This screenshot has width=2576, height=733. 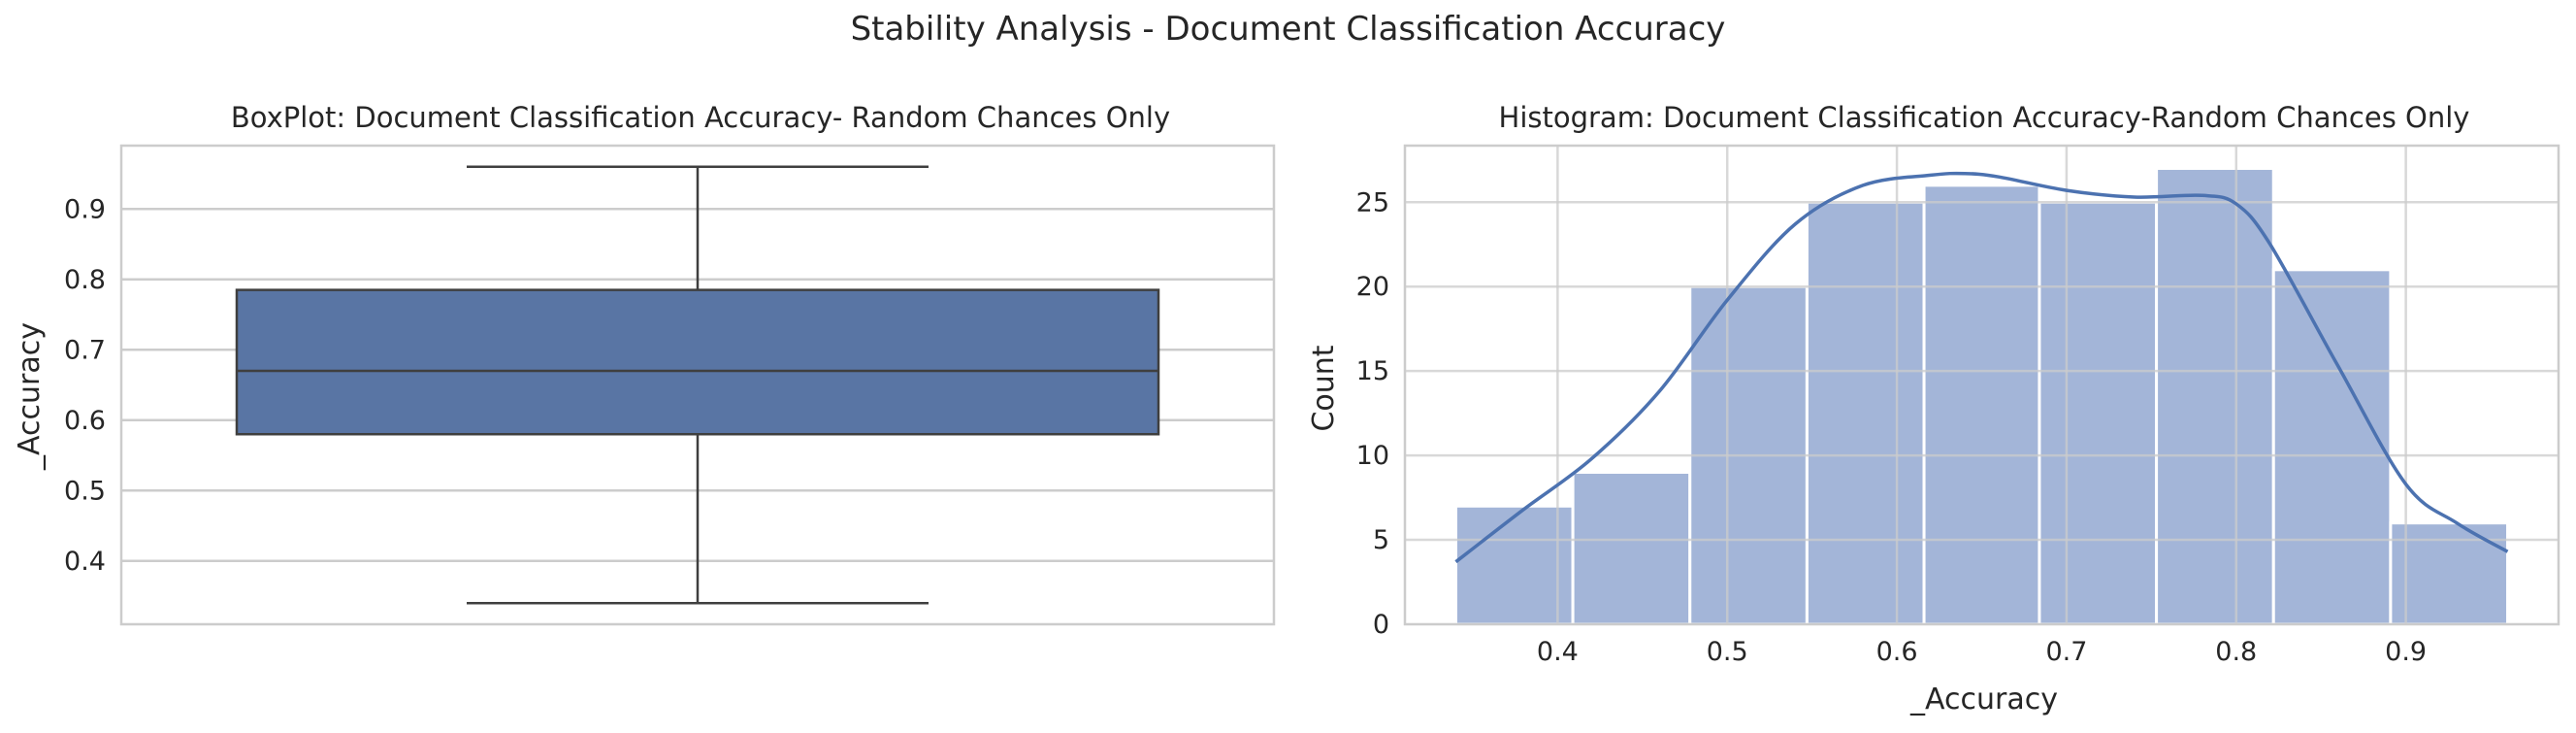 I want to click on histogram-x-tick-label: 0.4, so click(x=1558, y=652).